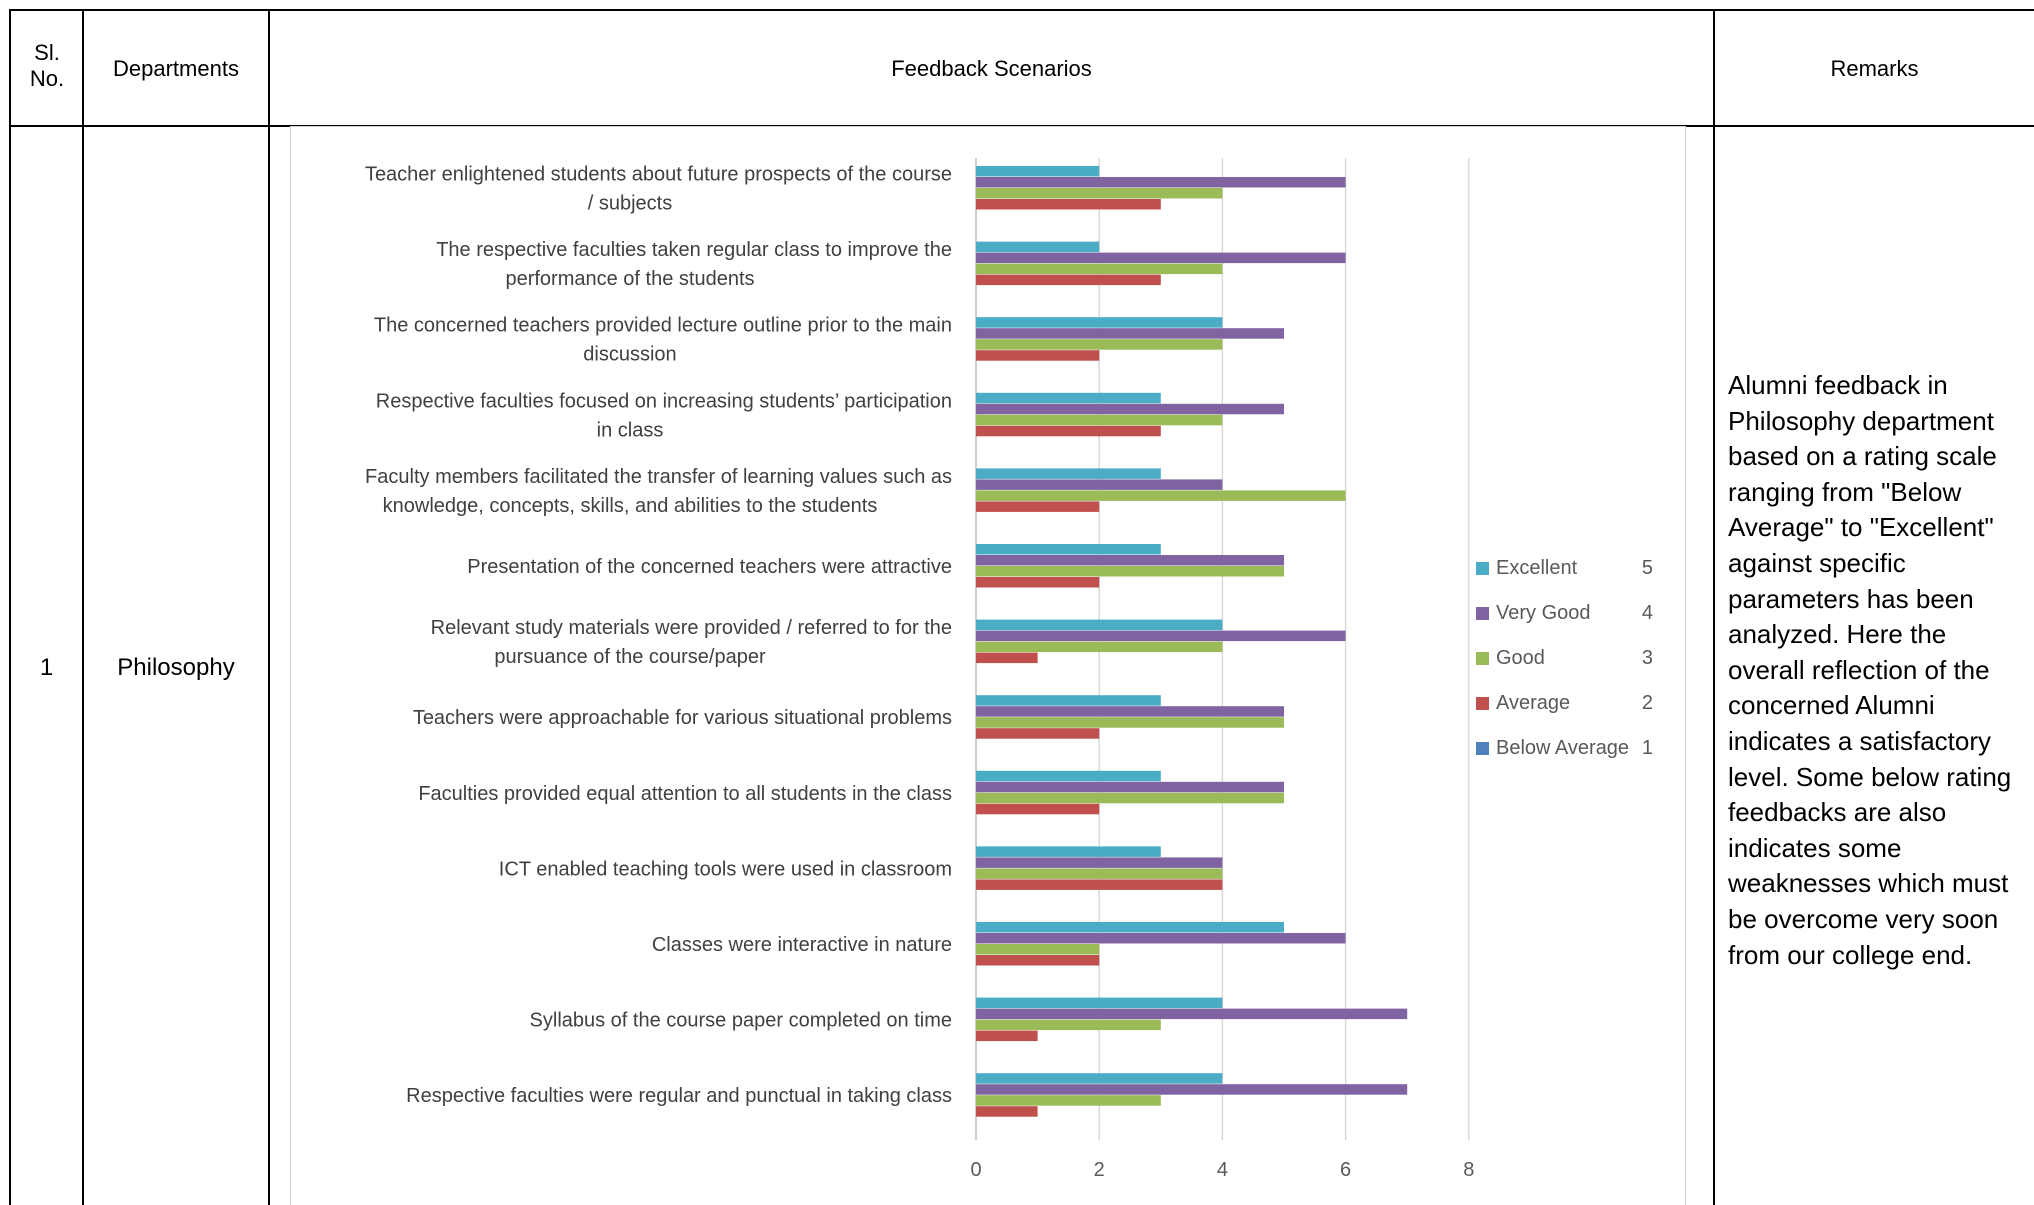 This screenshot has height=1205, width=2034. I want to click on x-tick-label-4: 4, so click(1222, 1170).